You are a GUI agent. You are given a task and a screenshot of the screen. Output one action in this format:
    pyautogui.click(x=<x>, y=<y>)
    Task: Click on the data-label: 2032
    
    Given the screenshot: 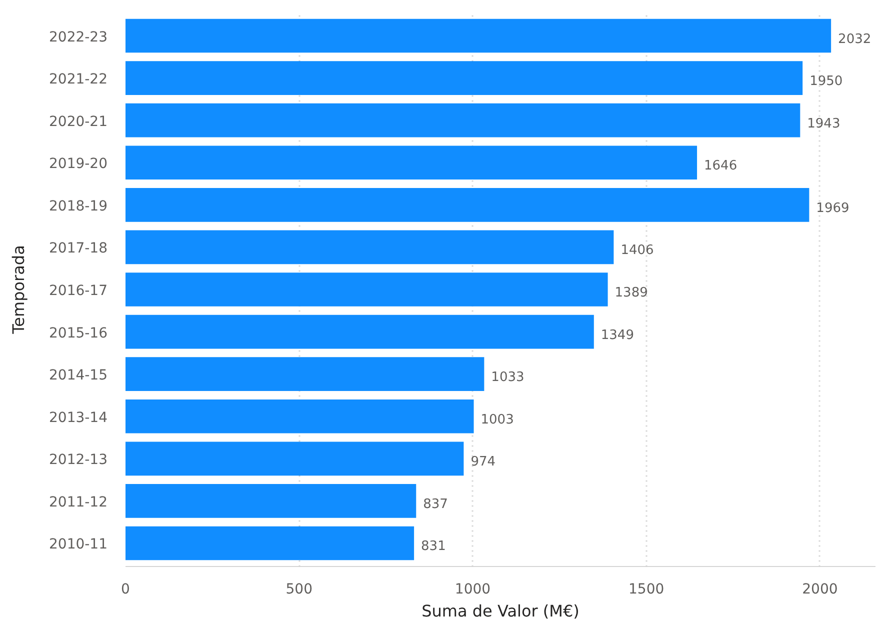 What is the action you would take?
    pyautogui.click(x=855, y=39)
    